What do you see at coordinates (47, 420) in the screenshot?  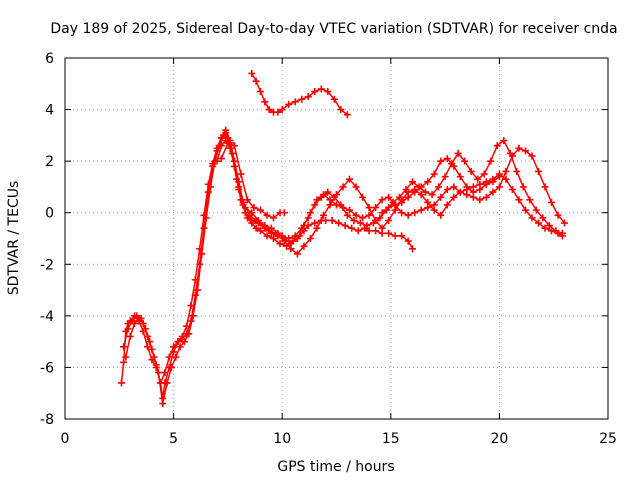 I see `y-tick-label: -8` at bounding box center [47, 420].